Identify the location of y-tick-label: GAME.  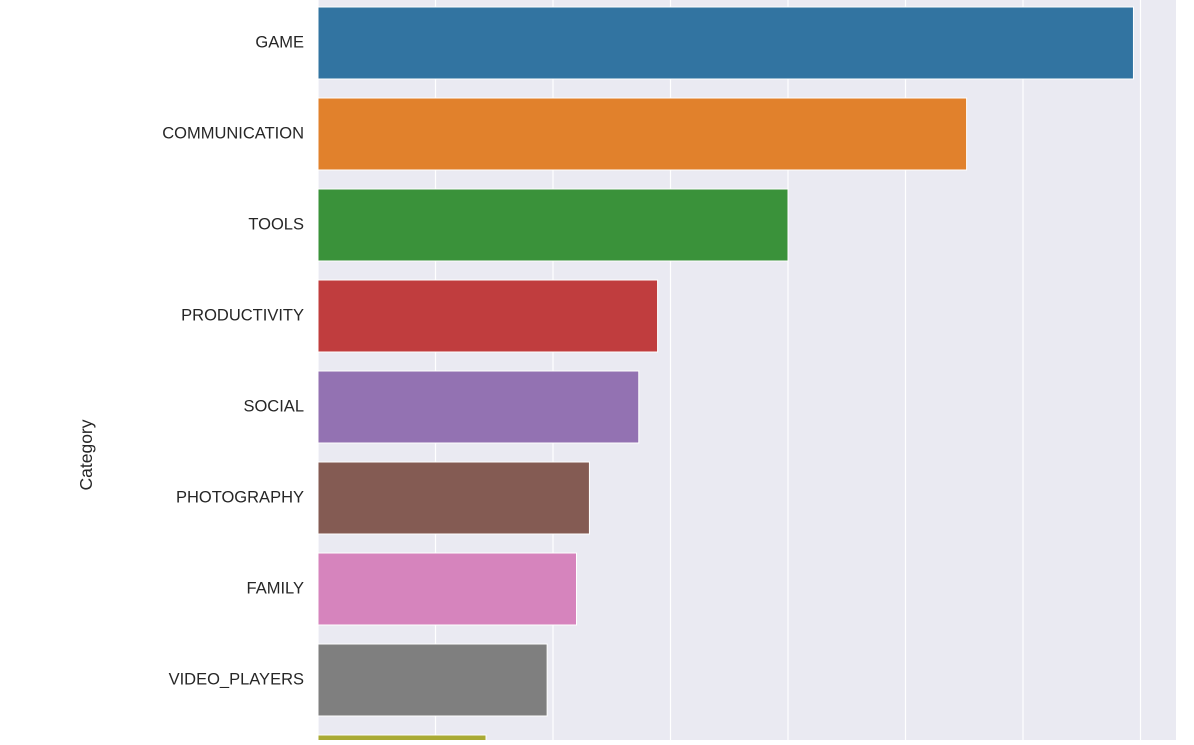
(279, 42).